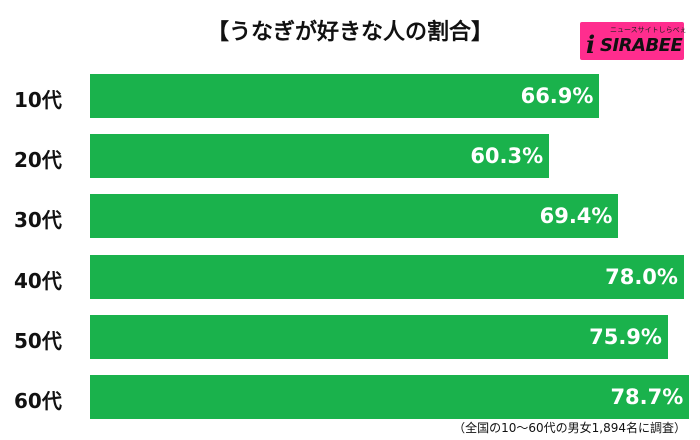 The height and width of the screenshot is (440, 700). Describe the element at coordinates (591, 44) in the screenshot. I see `logo-icon: i` at that location.